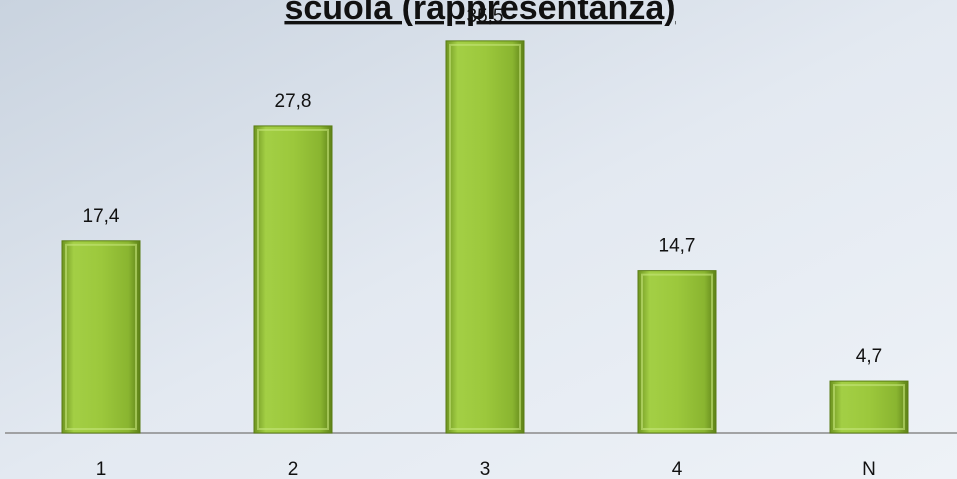 The width and height of the screenshot is (957, 479). Describe the element at coordinates (293, 469) in the screenshot. I see `x-tick-label: 2` at that location.